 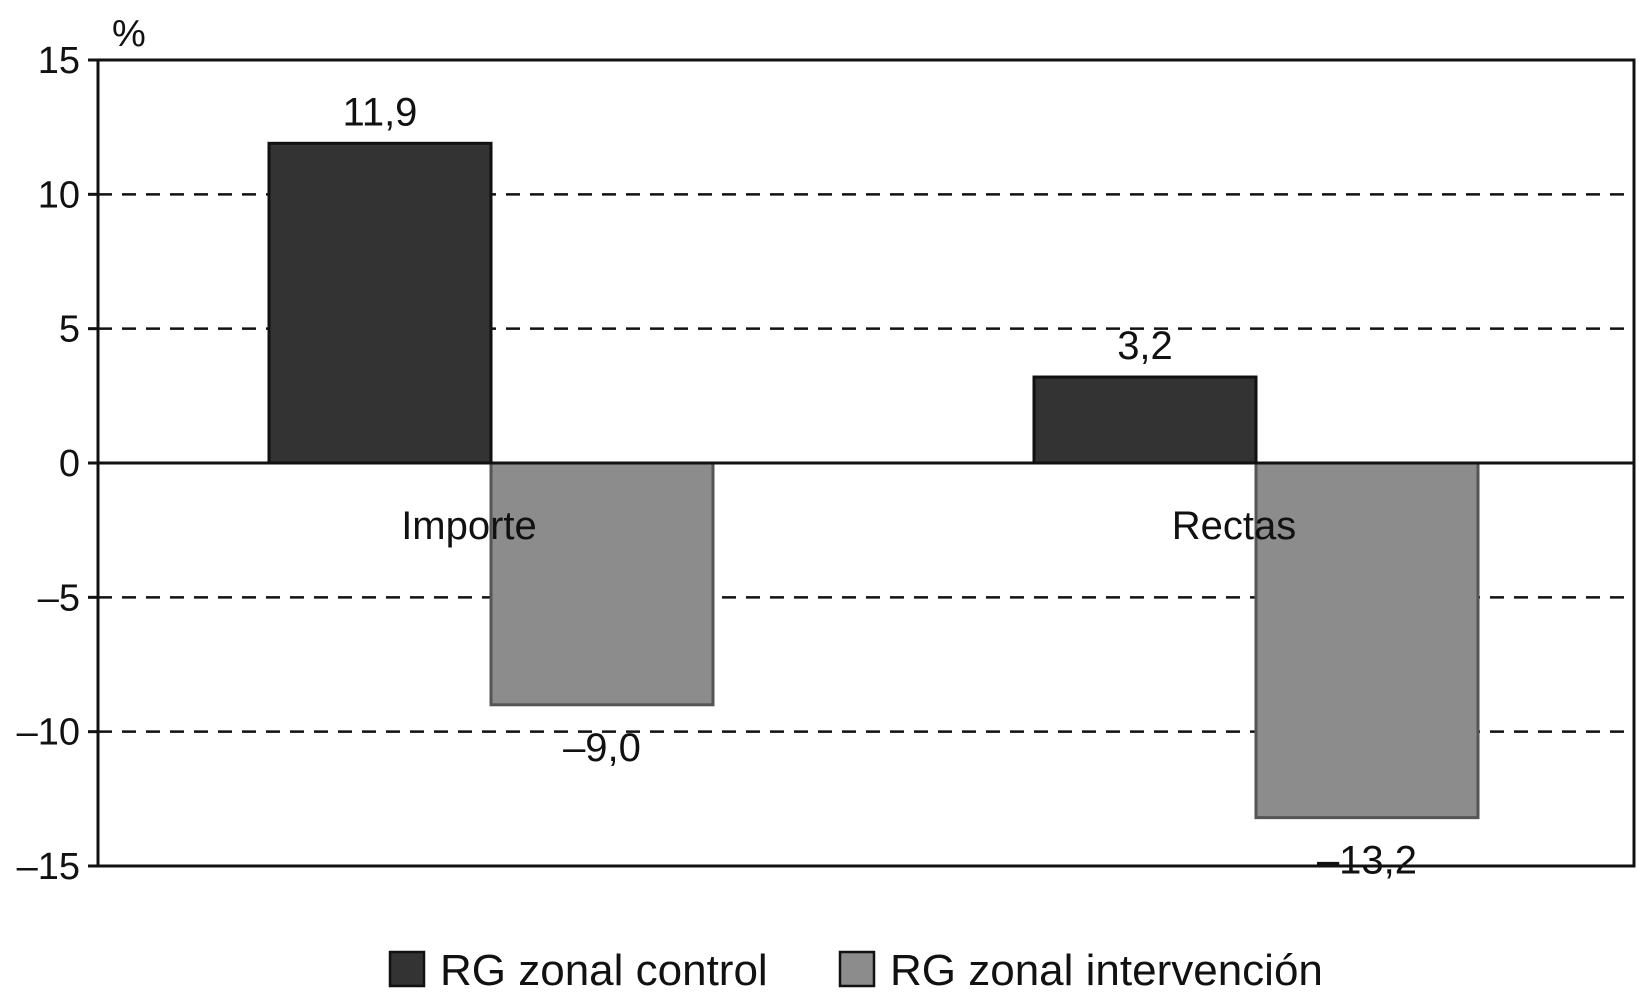 What do you see at coordinates (69, 330) in the screenshot?
I see `y-tick-label: 5` at bounding box center [69, 330].